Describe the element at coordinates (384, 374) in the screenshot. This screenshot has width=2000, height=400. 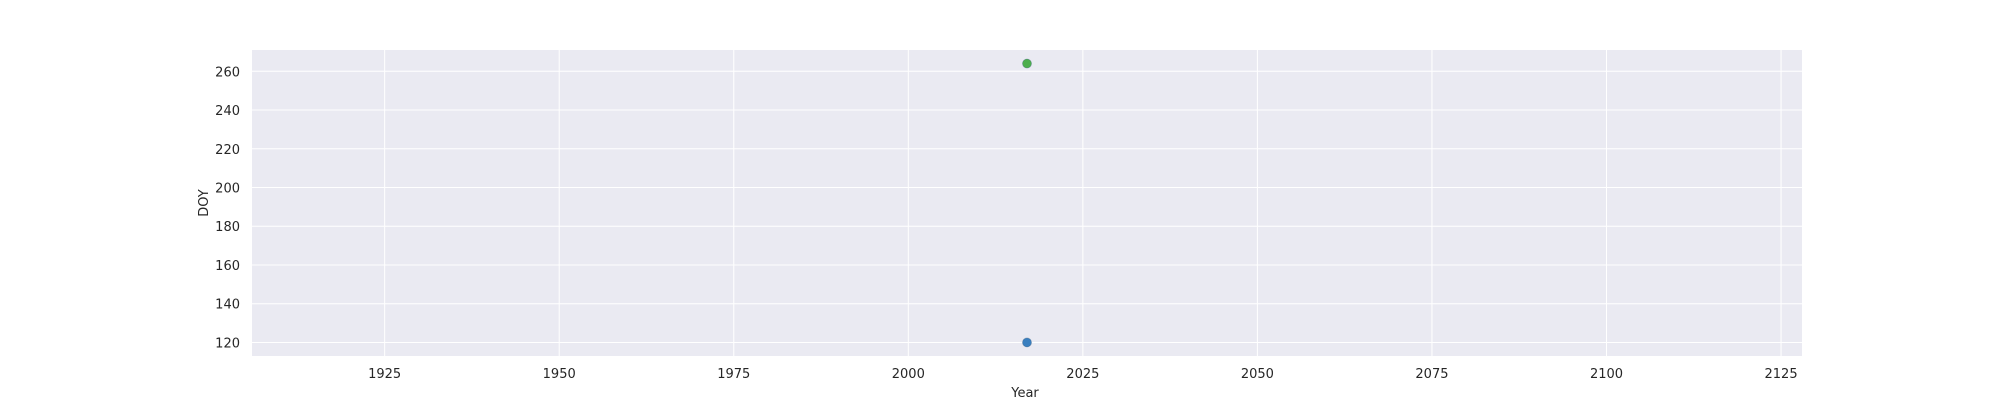
I see `x-tick-label: 1925` at that location.